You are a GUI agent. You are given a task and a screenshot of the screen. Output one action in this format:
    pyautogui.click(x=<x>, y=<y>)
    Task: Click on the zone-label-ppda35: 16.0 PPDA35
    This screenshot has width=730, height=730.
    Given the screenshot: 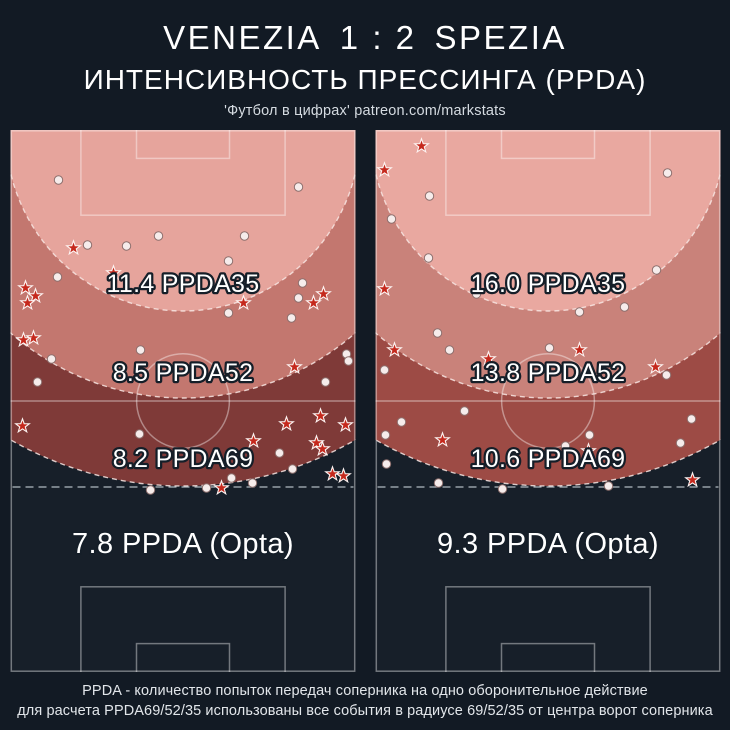 What is the action you would take?
    pyautogui.click(x=547, y=284)
    